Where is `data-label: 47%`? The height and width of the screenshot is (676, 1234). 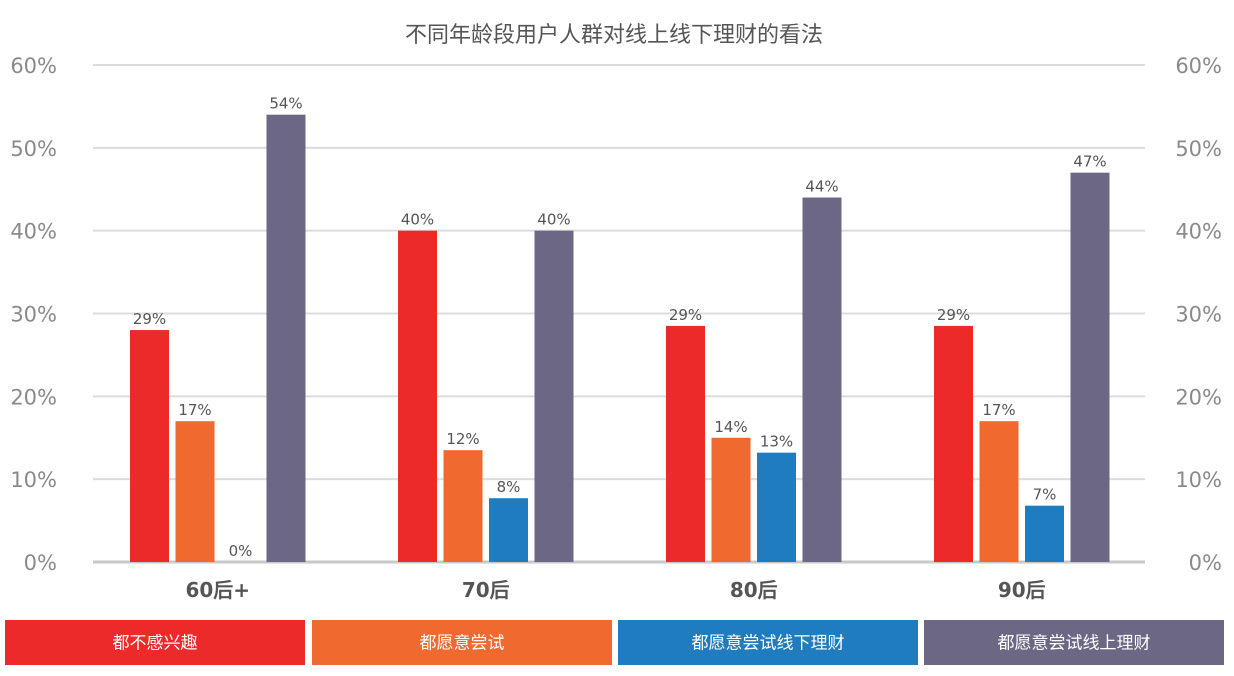
data-label: 47% is located at coordinates (1089, 162).